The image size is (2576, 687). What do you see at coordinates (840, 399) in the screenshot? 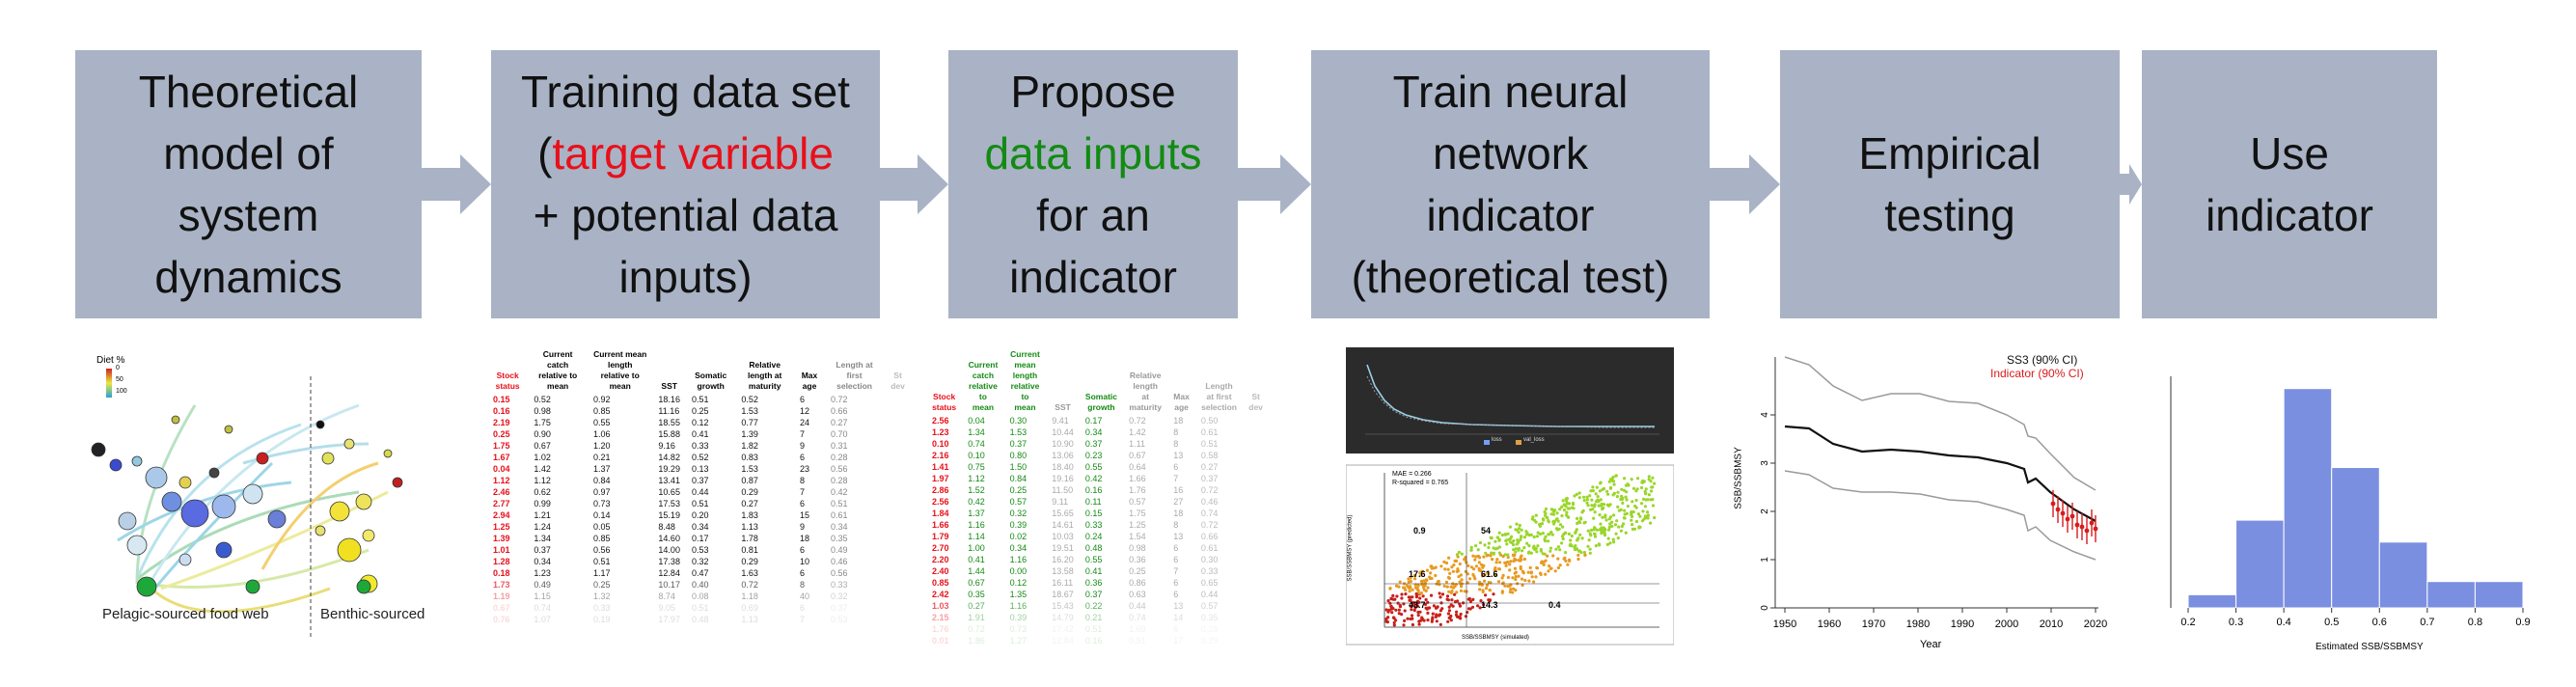
I see `table-cell: 0.72` at bounding box center [840, 399].